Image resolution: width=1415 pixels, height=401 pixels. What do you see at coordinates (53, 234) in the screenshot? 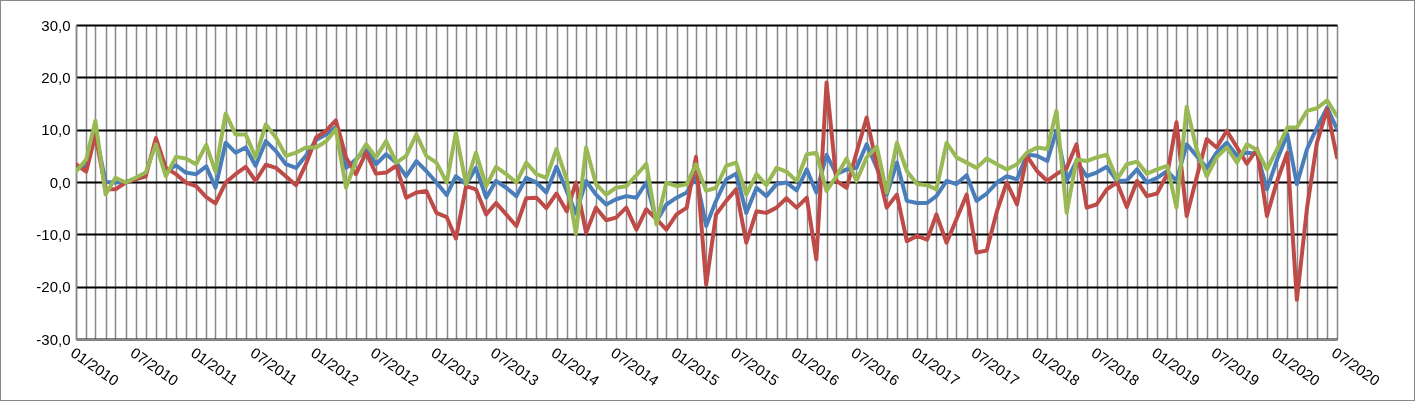
I see `y-tick-label: -10,0` at bounding box center [53, 234].